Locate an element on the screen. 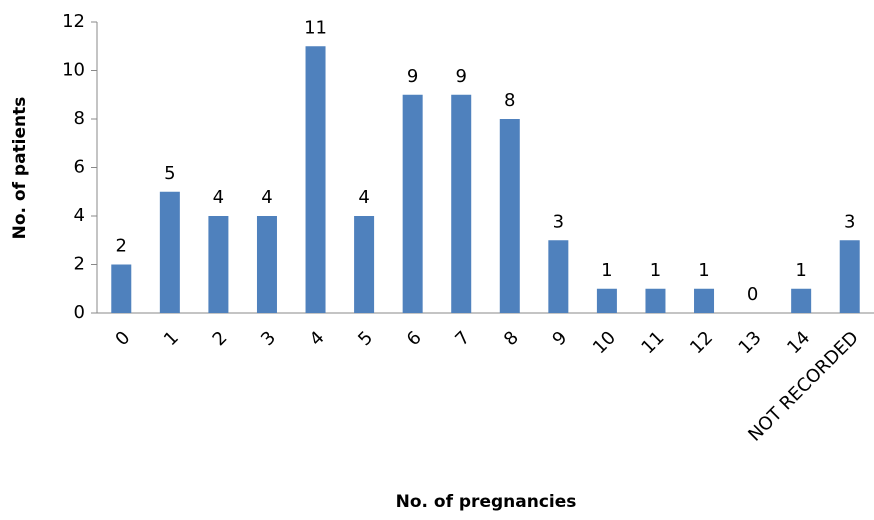 The image size is (874, 520). y-axis-title: No. of patients is located at coordinates (20, 168).